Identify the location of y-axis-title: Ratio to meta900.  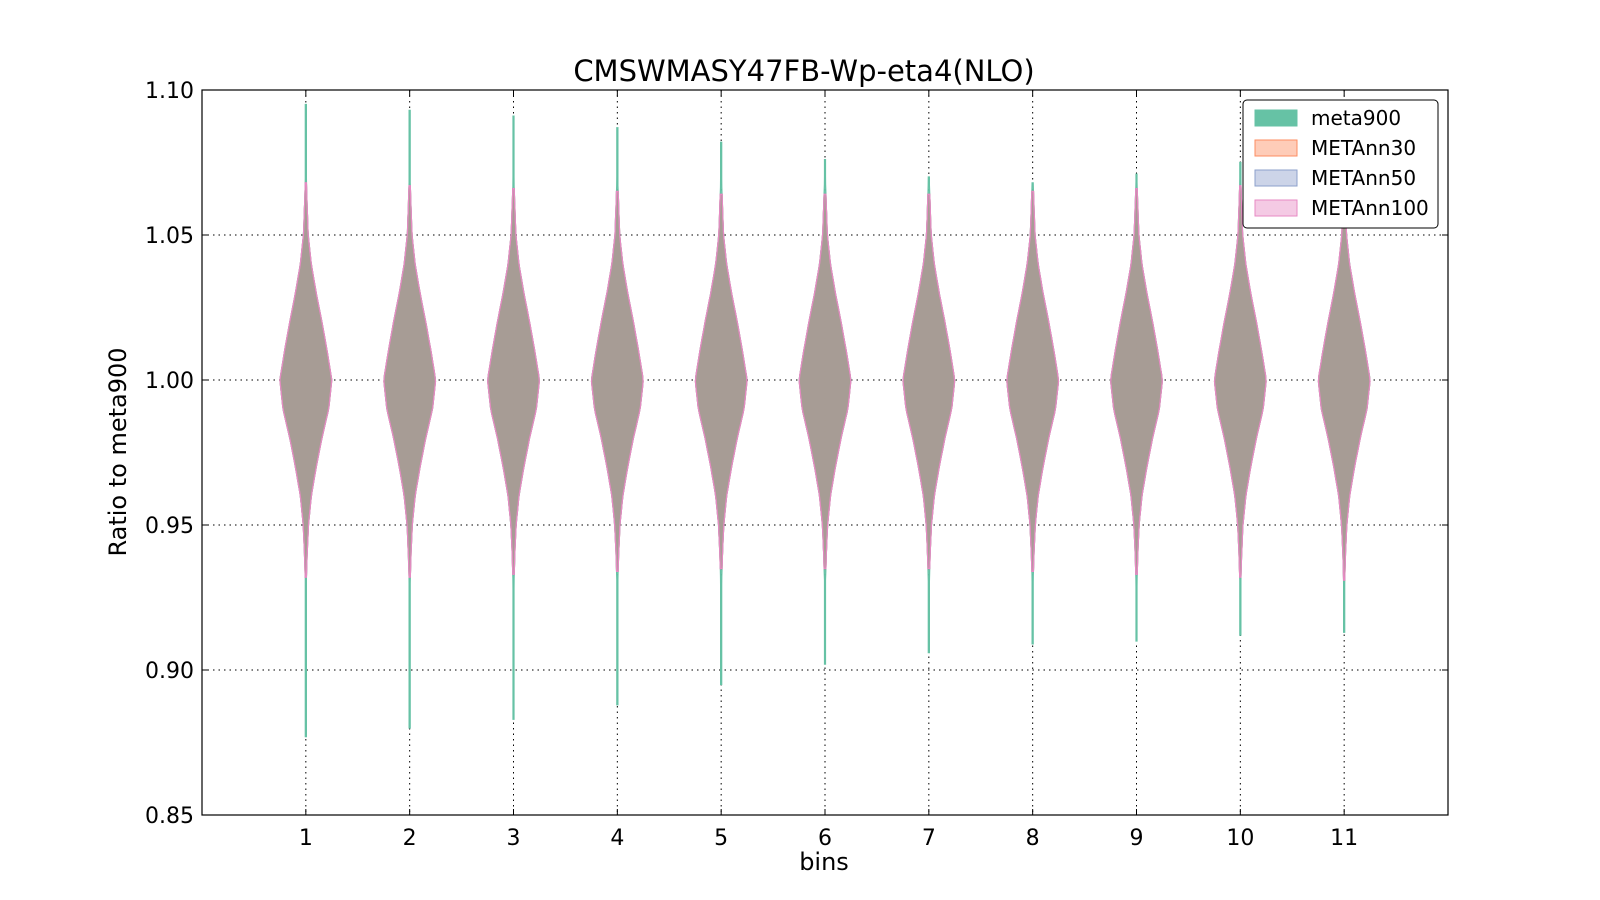
(118, 451).